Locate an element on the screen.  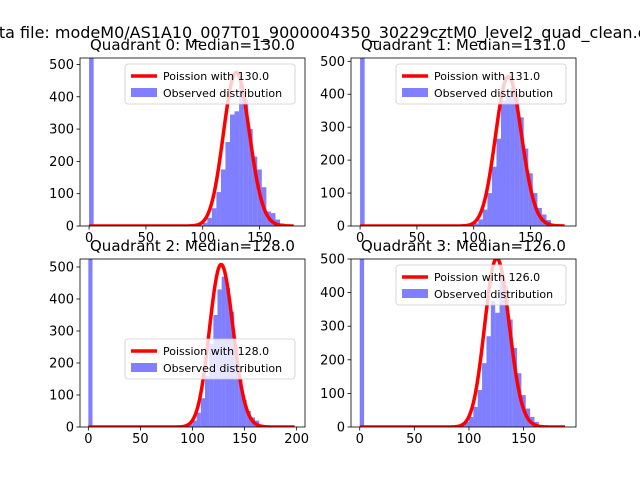
legend: Poission with 130.0 Observed distribution is located at coordinates (210, 84).